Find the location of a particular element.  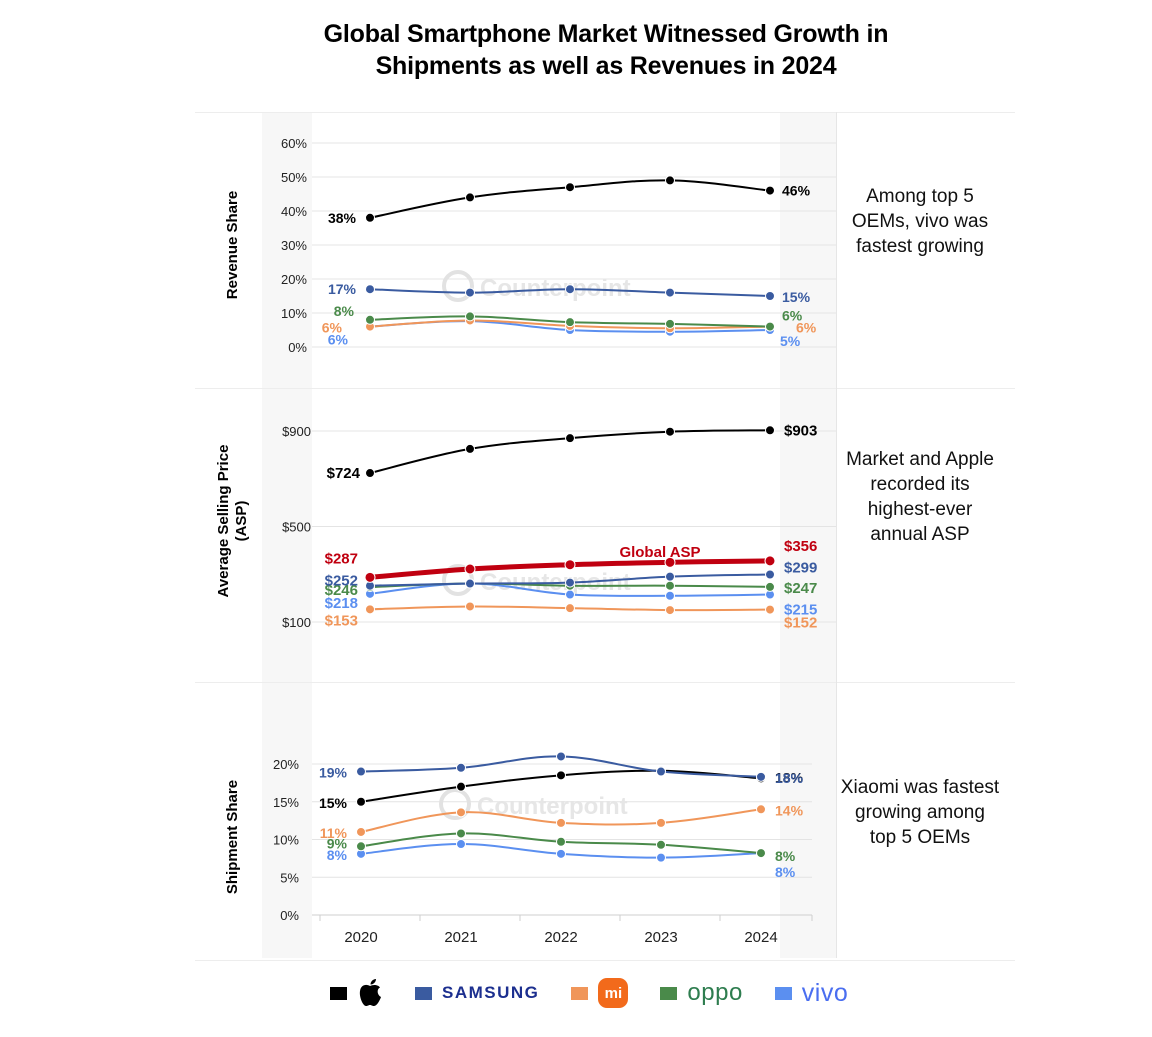

oppo-logo: oppo is located at coordinates (715, 992).